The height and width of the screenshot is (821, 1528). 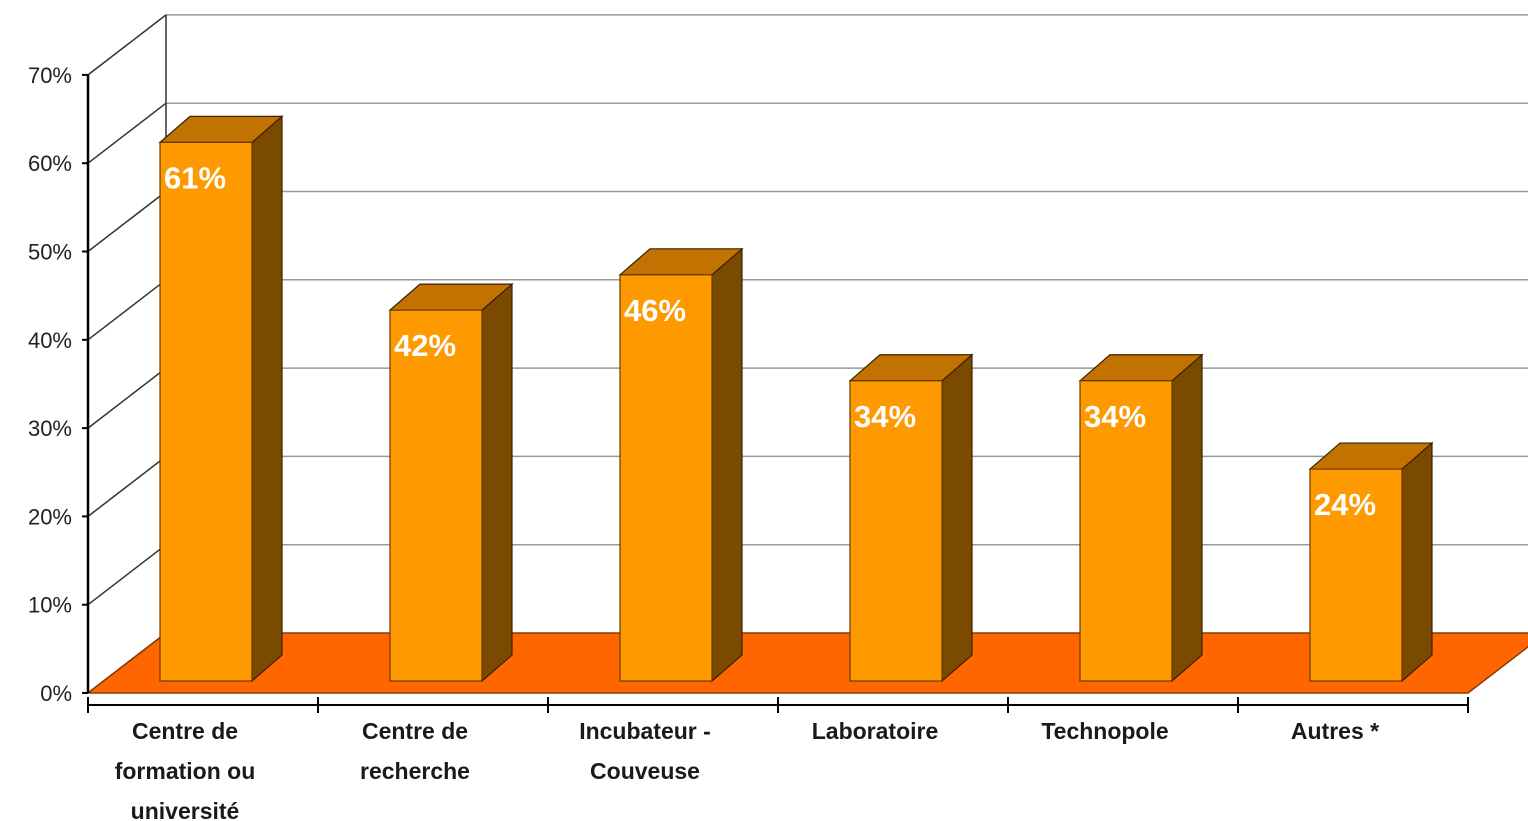 I want to click on category-label: Centre de recherche, so click(x=415, y=751).